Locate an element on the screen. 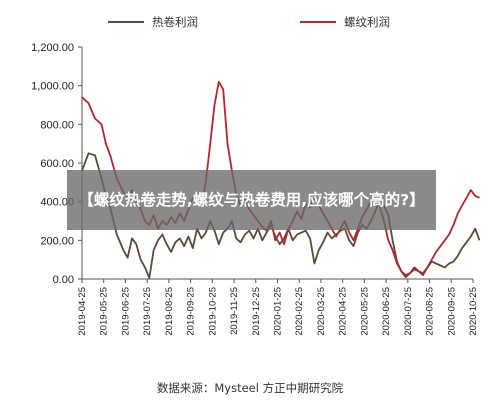 This screenshot has width=500, height=402. x-tick-label: 2020-08-25 is located at coordinates (430, 311).